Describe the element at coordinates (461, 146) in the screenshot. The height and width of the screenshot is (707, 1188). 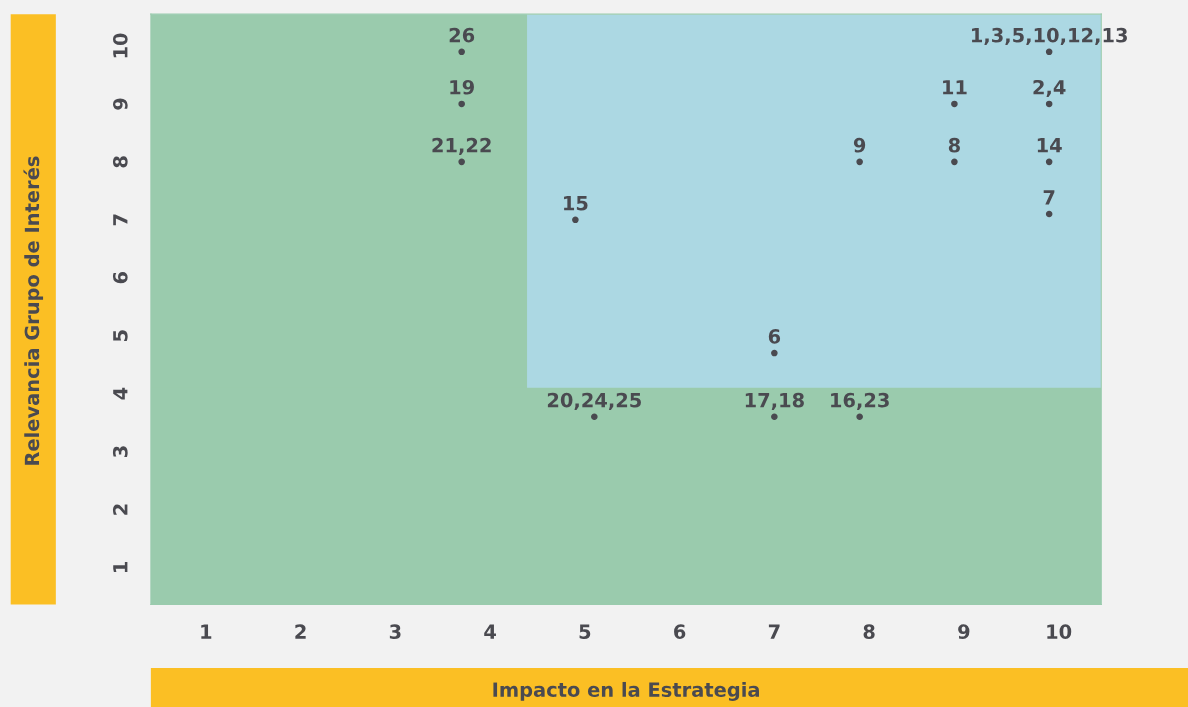
I see `series-label: 21,22` at that location.